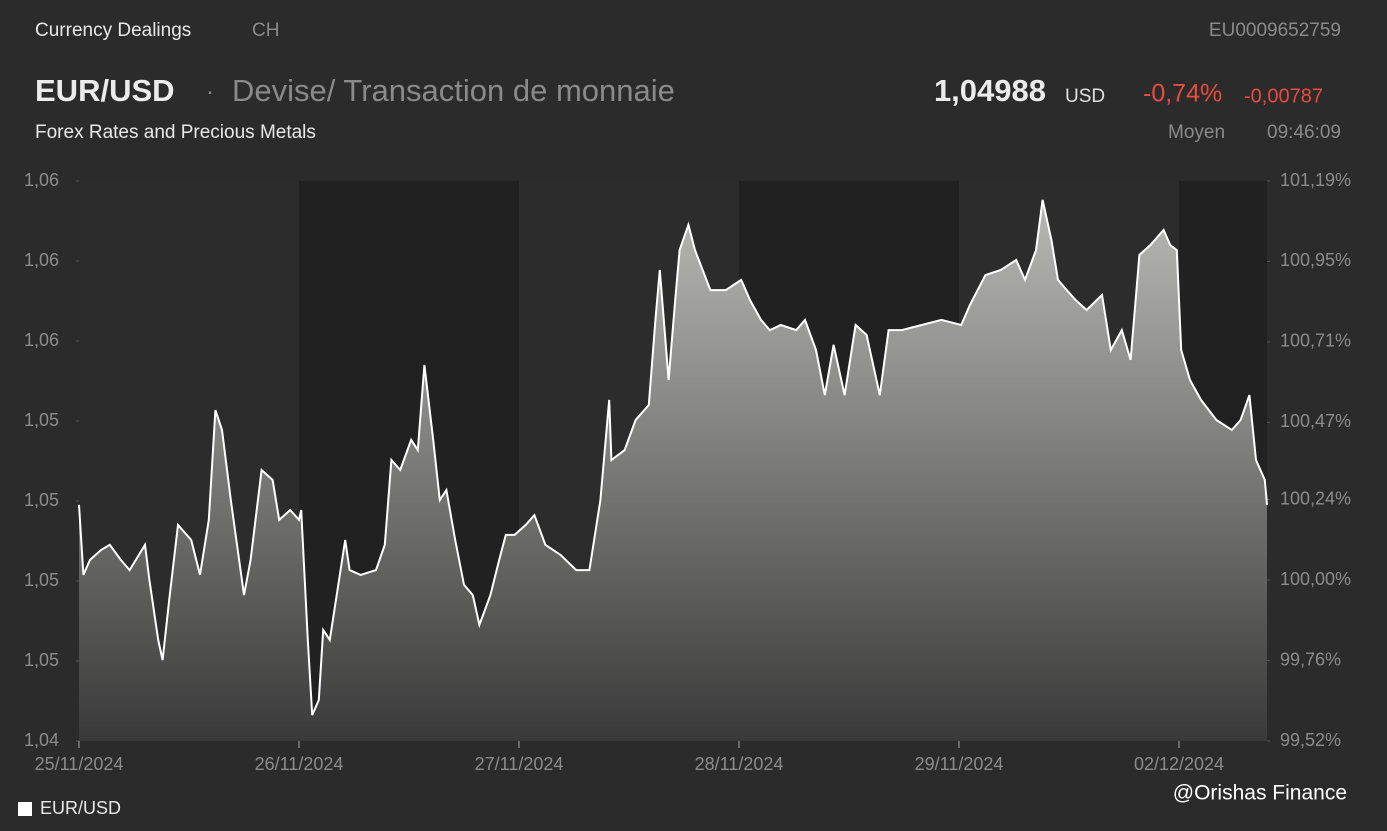  Describe the element at coordinates (299, 764) in the screenshot. I see `x-tick-label: 26/11/2024` at that location.